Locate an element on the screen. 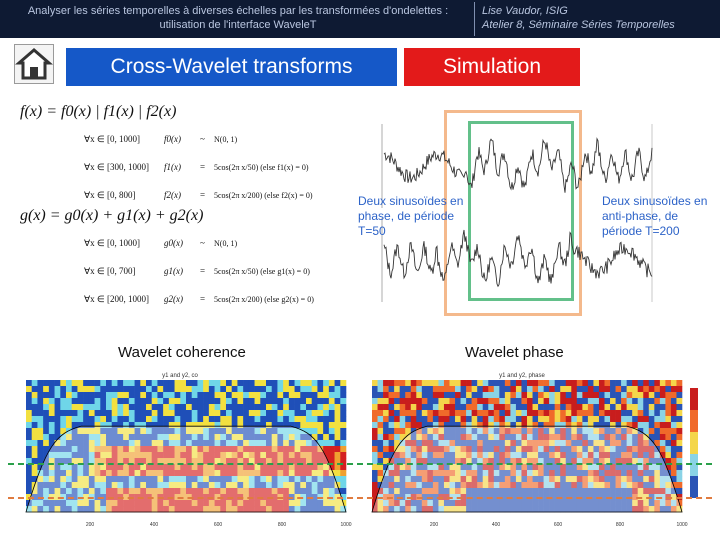 The height and width of the screenshot is (540, 720). formula-operator: ~ is located at coordinates (202, 243).